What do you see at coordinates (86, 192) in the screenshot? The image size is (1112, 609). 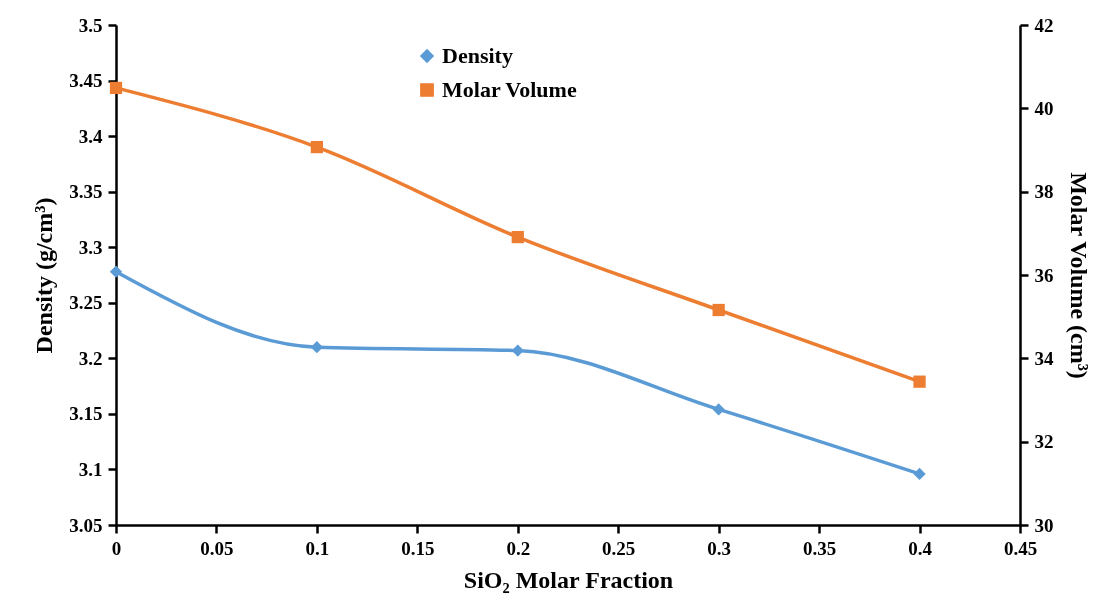 I see `y-tick-label: 3.35` at bounding box center [86, 192].